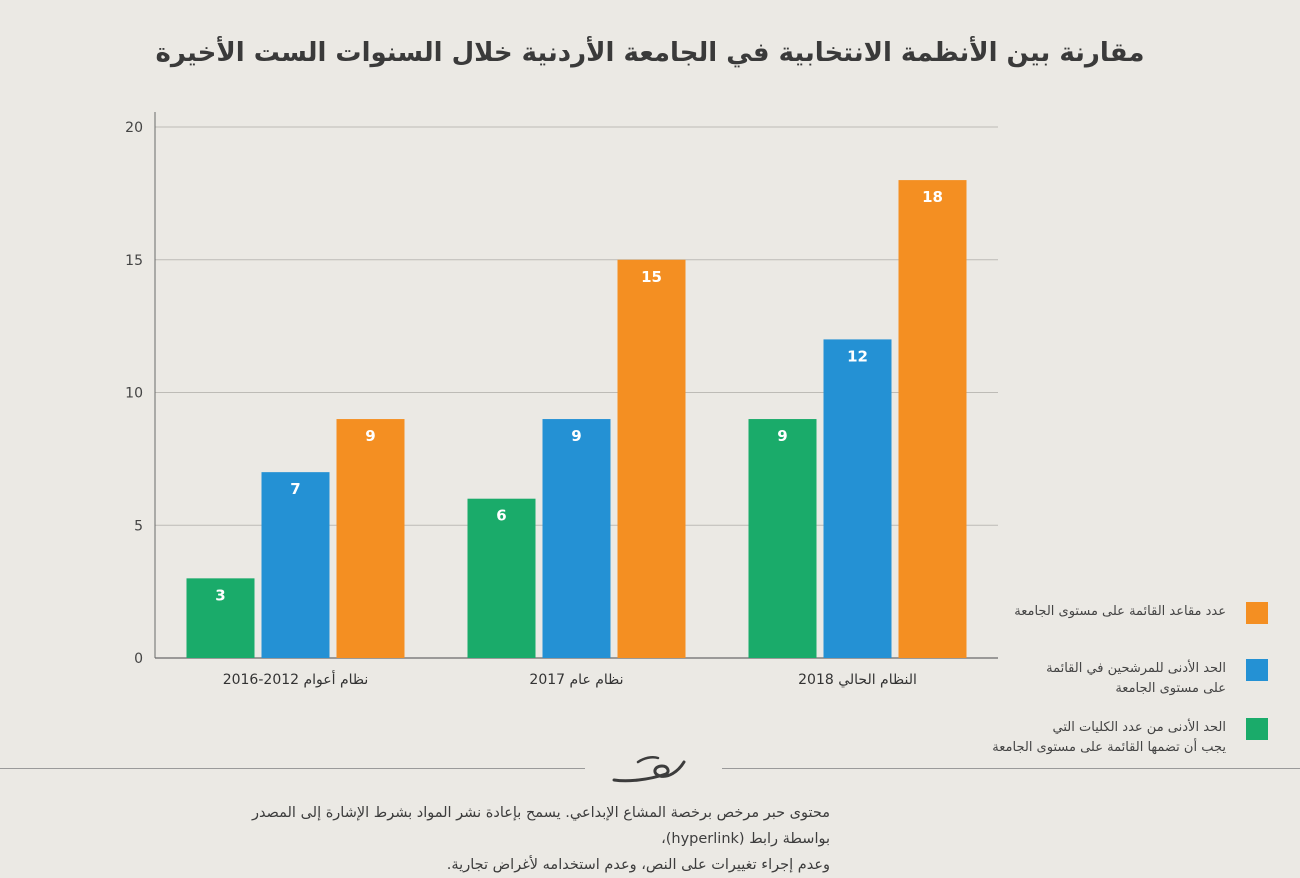 Image resolution: width=1300 pixels, height=878 pixels. What do you see at coordinates (1011, 768) in the screenshot?
I see `footer-divider-right` at bounding box center [1011, 768].